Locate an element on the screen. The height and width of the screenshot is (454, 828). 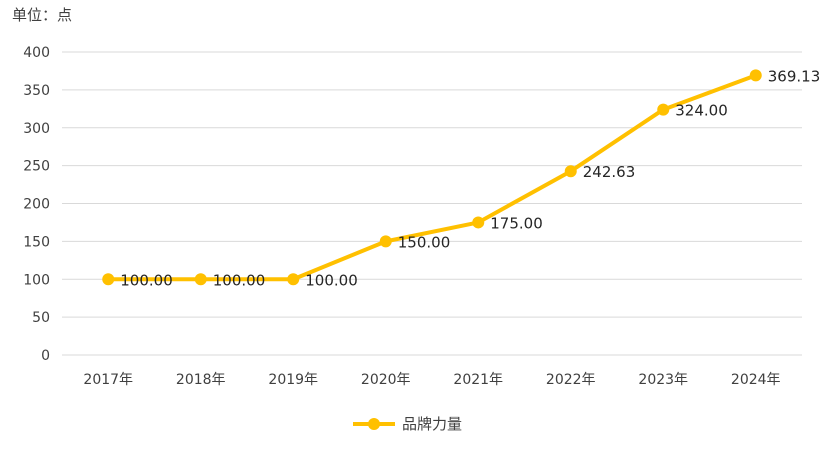
data-label-1: 100.00 is located at coordinates (239, 280).